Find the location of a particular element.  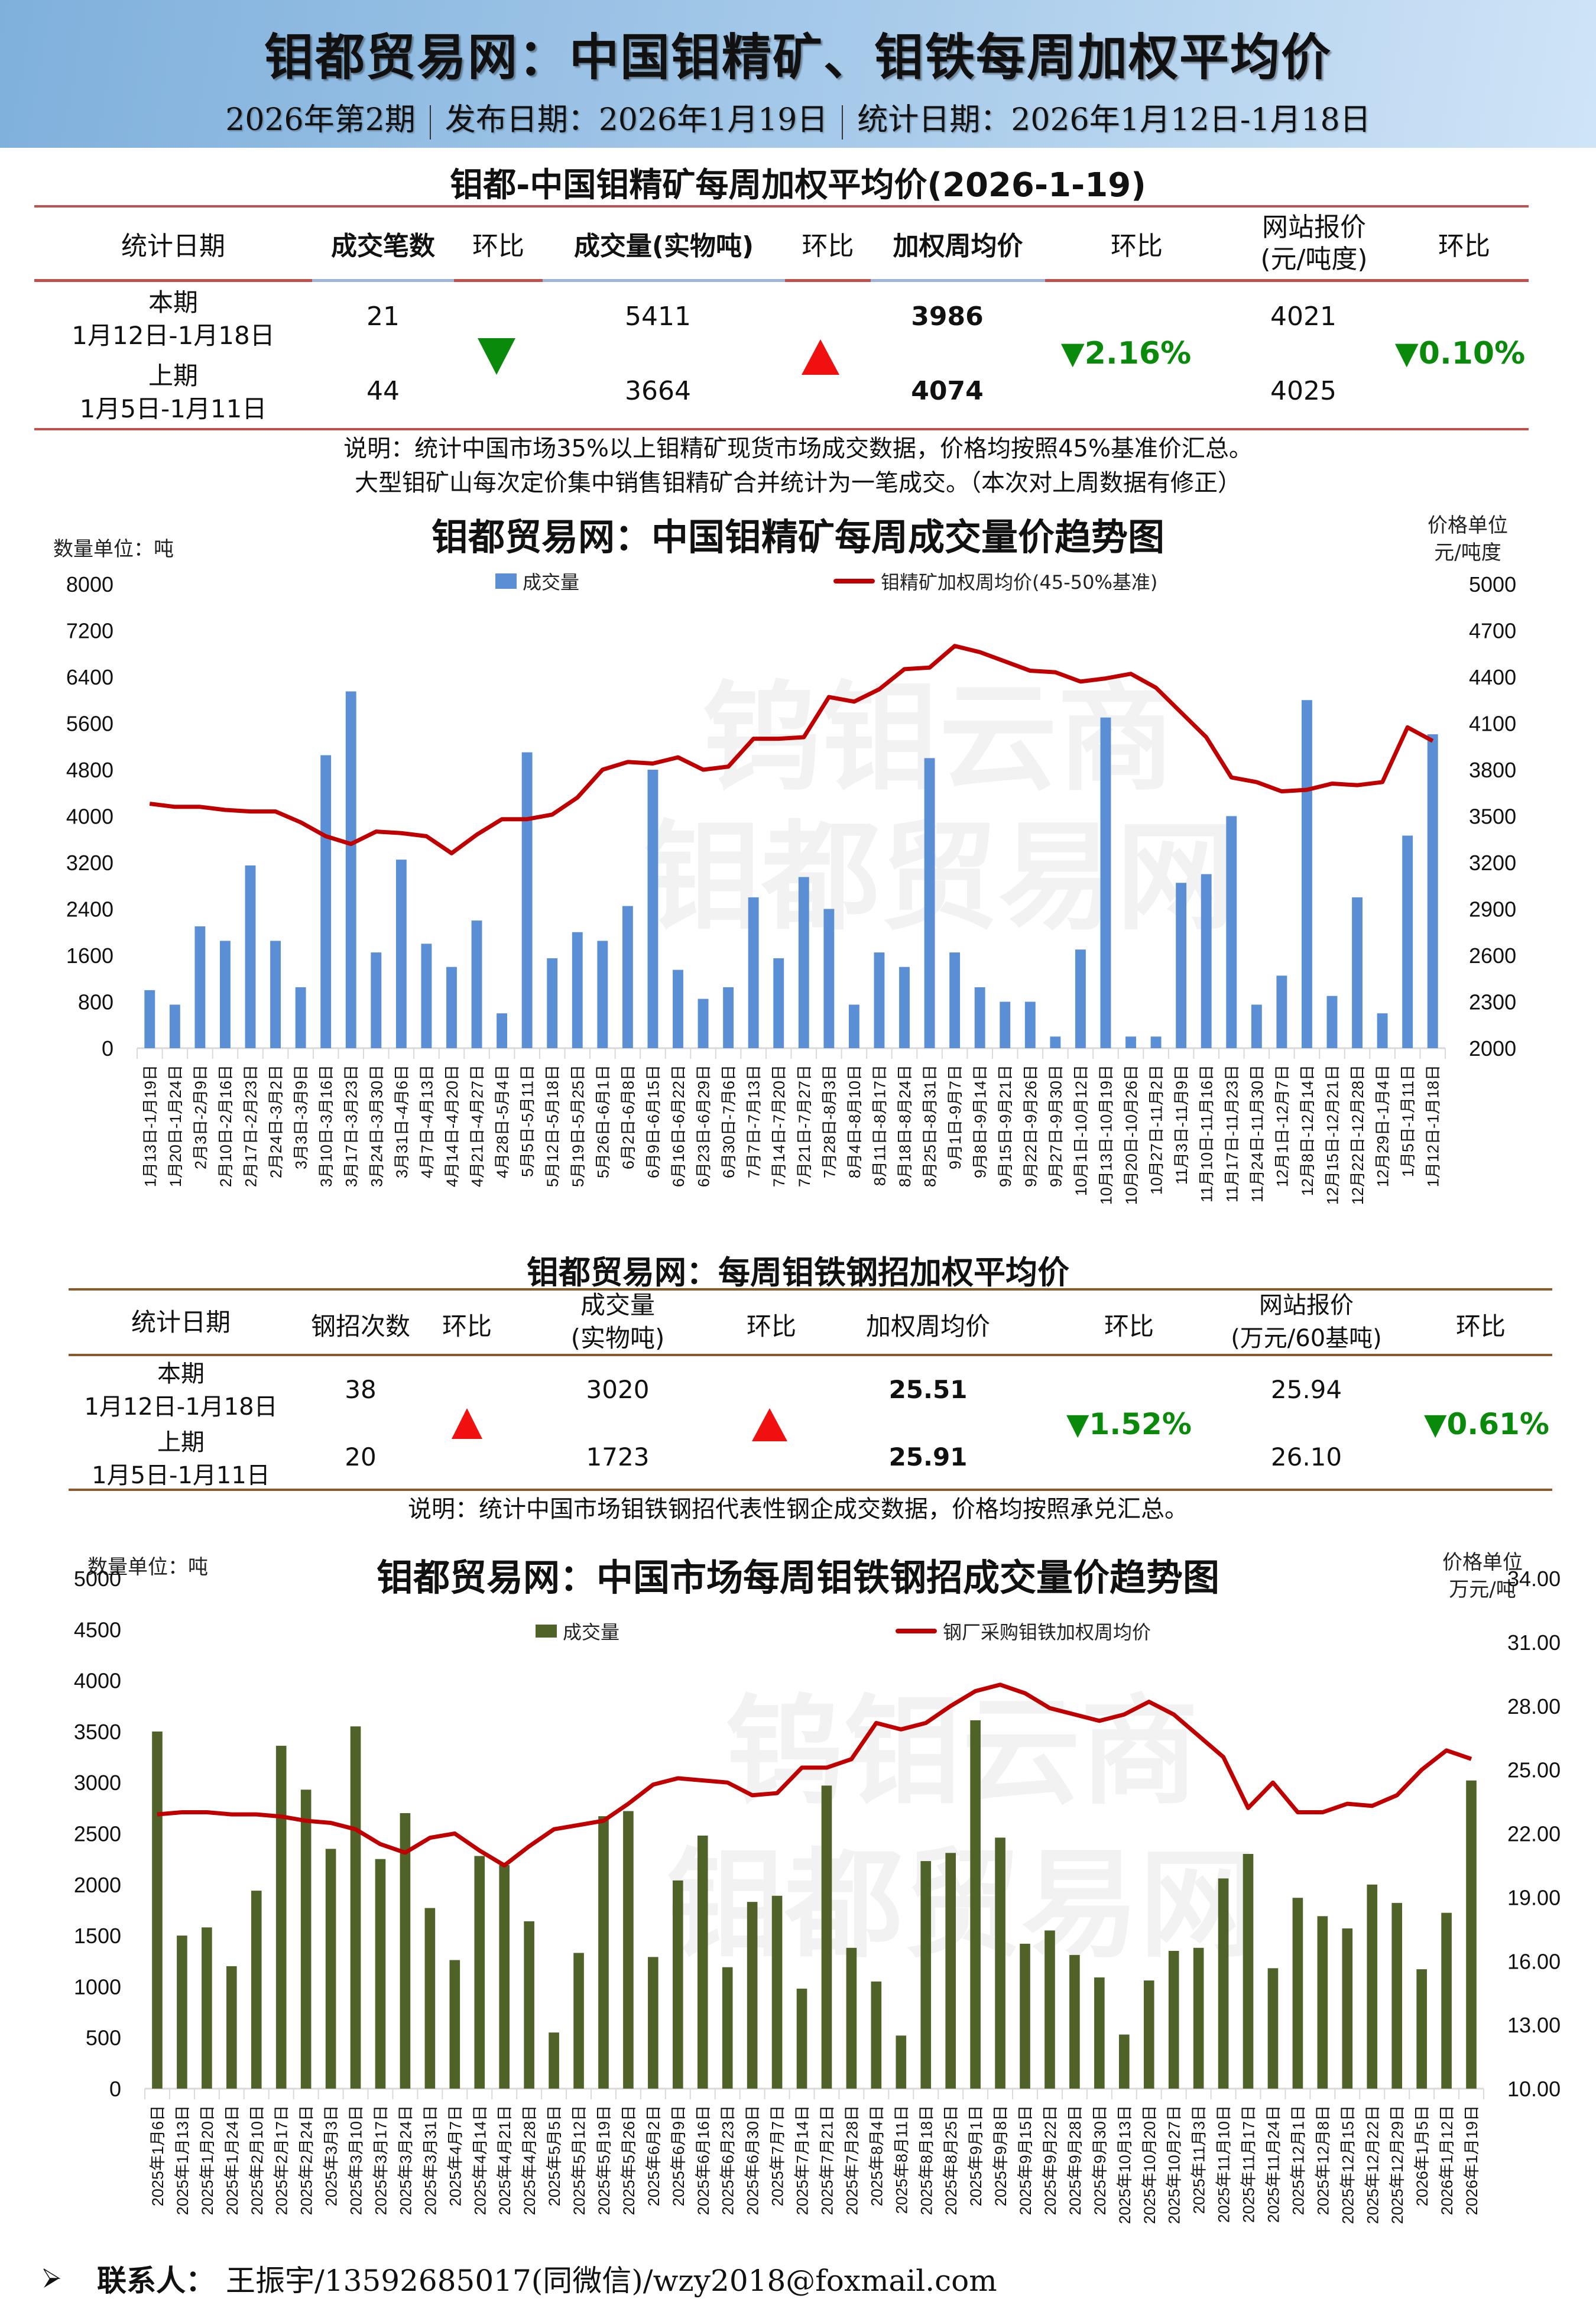

svg-text: 2025年12月1日 is located at coordinates (1298, 2160).